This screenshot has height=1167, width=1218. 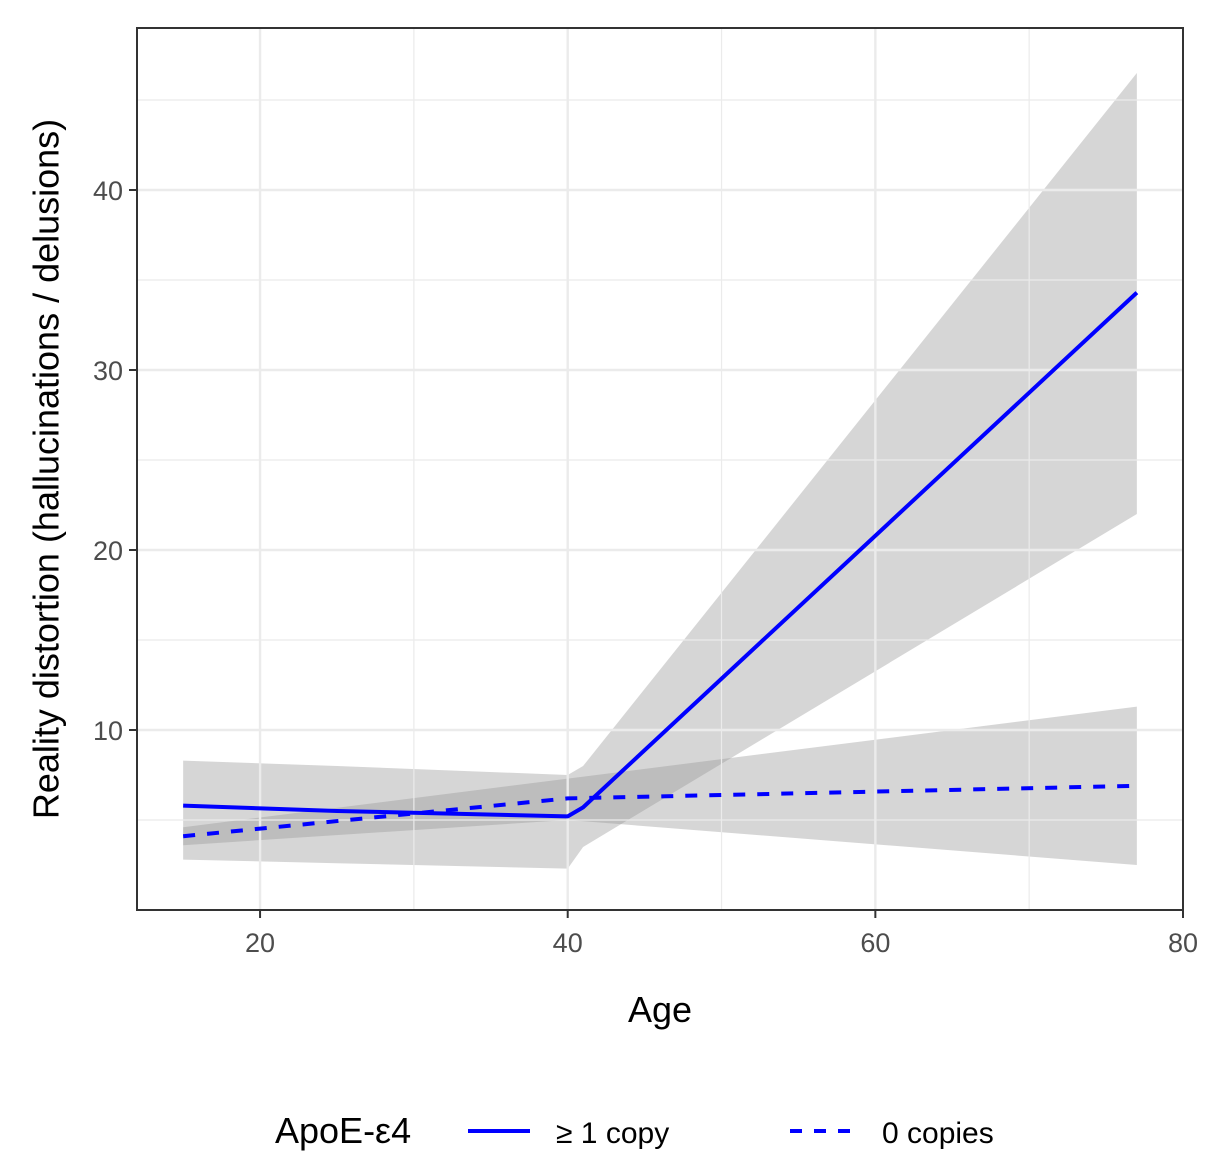 What do you see at coordinates (612, 1133) in the screenshot?
I see `legend-label-one-copy: ≥ 1 copy` at bounding box center [612, 1133].